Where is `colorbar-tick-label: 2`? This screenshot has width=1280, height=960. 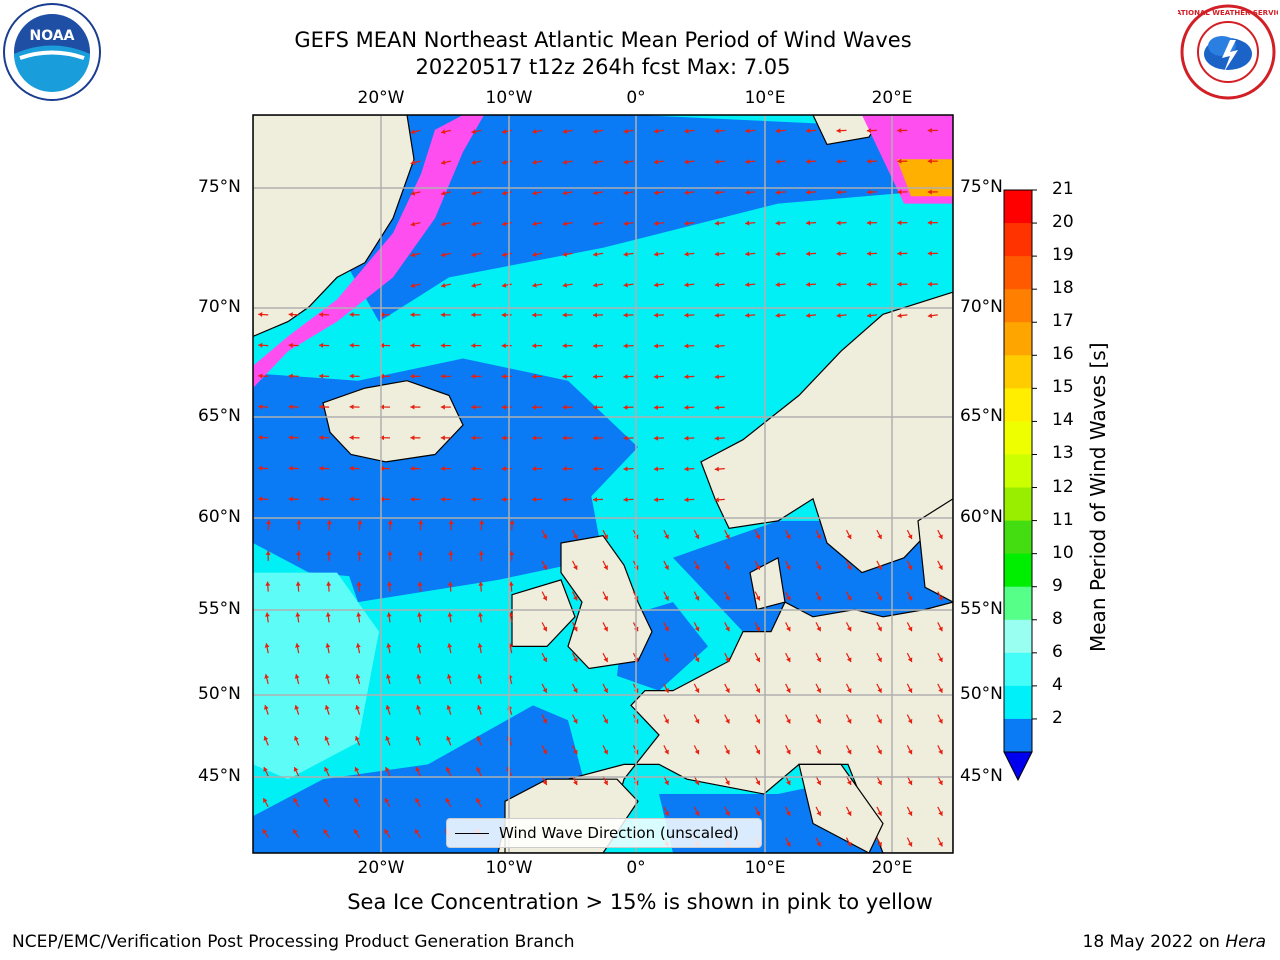 colorbar-tick-label: 2 is located at coordinates (1057, 717).